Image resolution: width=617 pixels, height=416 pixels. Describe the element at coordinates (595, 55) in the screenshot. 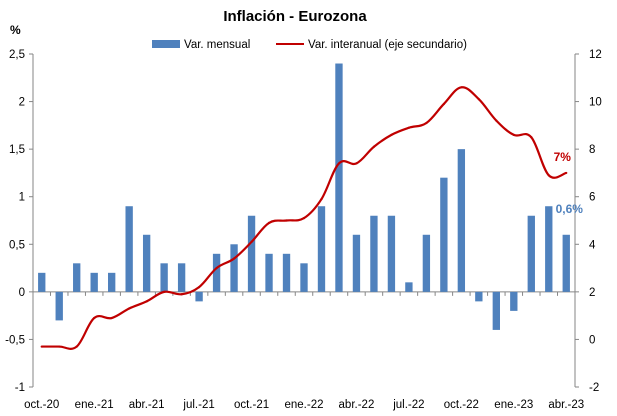

I see `right-tick-label: 12` at that location.